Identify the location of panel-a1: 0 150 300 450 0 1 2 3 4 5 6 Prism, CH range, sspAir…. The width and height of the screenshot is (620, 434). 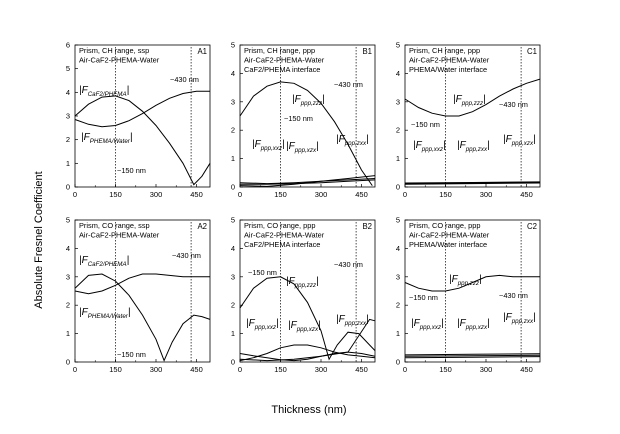
(138, 120).